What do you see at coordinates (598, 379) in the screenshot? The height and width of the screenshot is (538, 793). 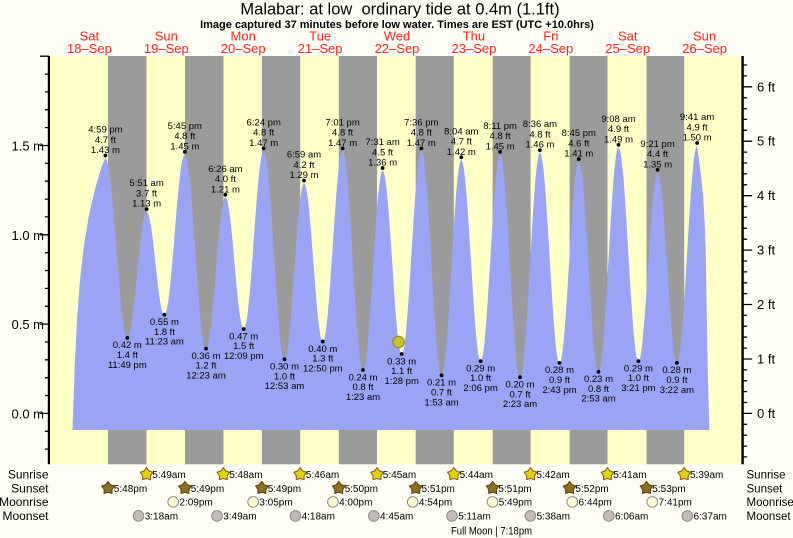 I see `svg-text: 0.23 m` at bounding box center [598, 379].